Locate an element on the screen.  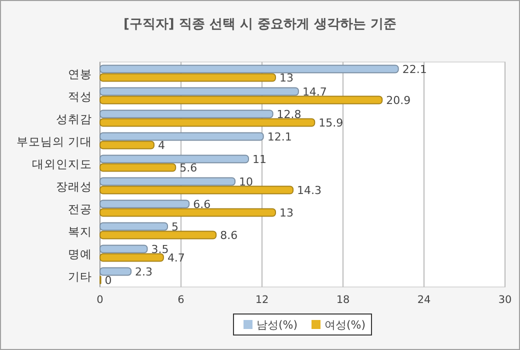
data-label: 14.7 is located at coordinates (314, 91).